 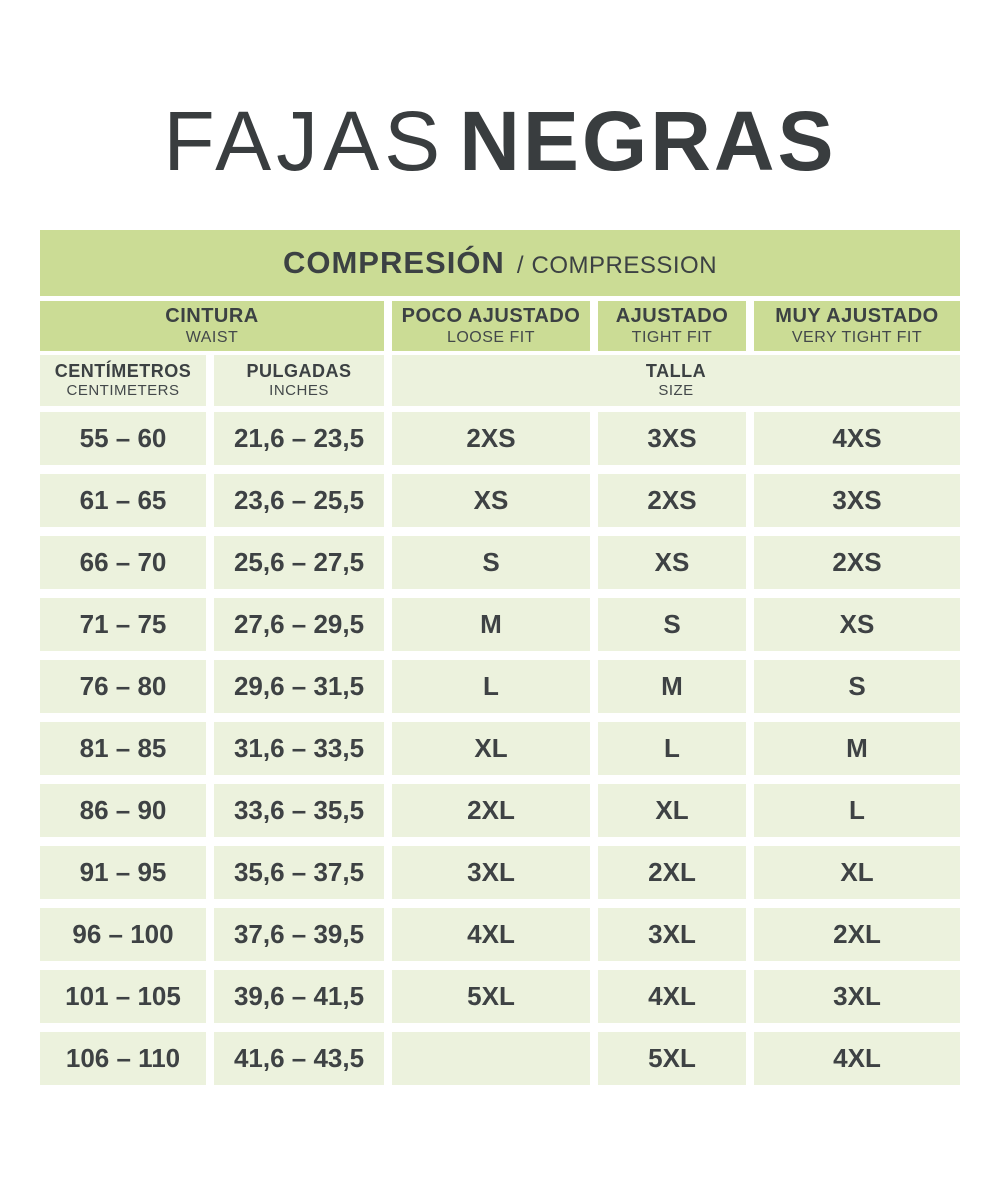 What do you see at coordinates (857, 686) in the screenshot?
I see `cell-very-tight-size: S` at bounding box center [857, 686].